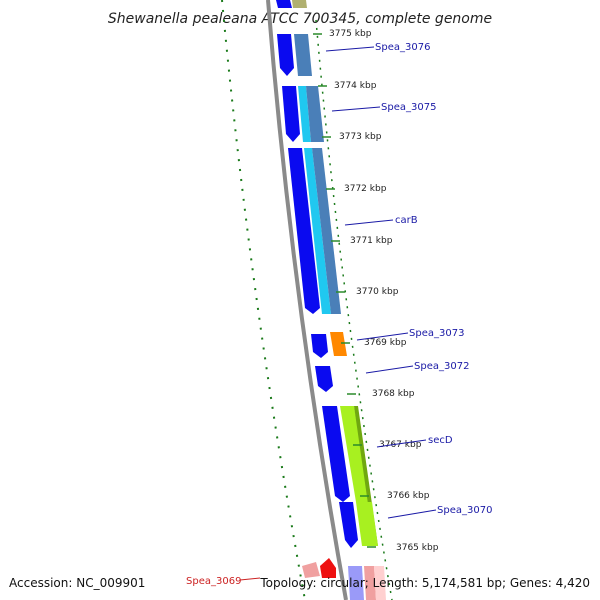  I want to click on label-leaders, so click(381, 282).